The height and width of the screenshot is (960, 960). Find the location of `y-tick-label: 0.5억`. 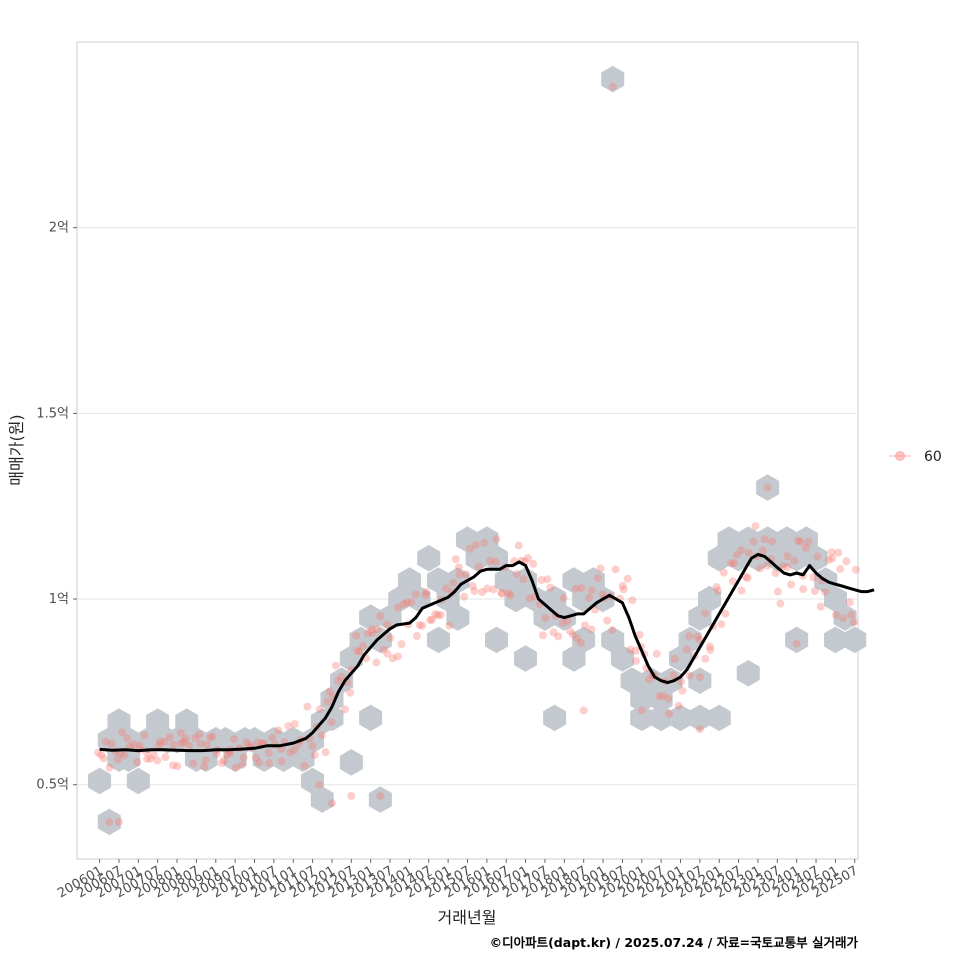

y-tick-label: 0.5억 is located at coordinates (52, 785).